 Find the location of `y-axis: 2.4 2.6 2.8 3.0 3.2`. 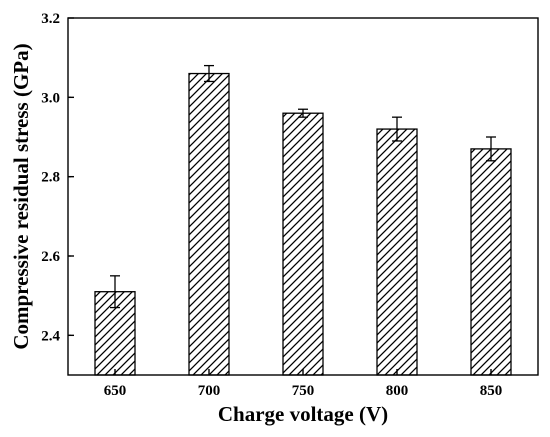

y-axis: 2.4 2.6 2.8 3.0 3.2 is located at coordinates (57, 177).